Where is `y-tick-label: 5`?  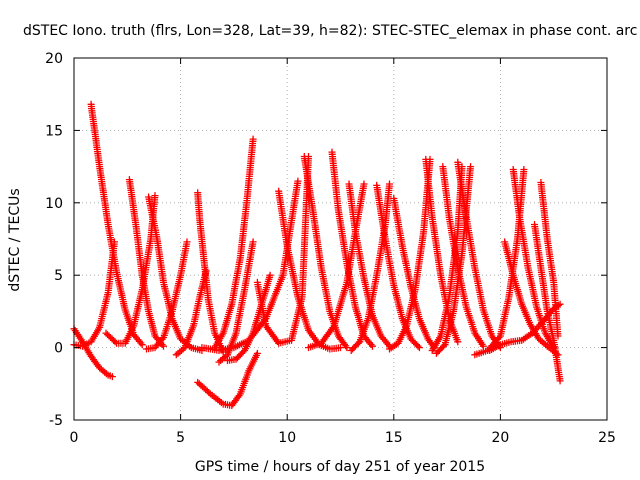 y-tick-label: 5 is located at coordinates (58, 276).